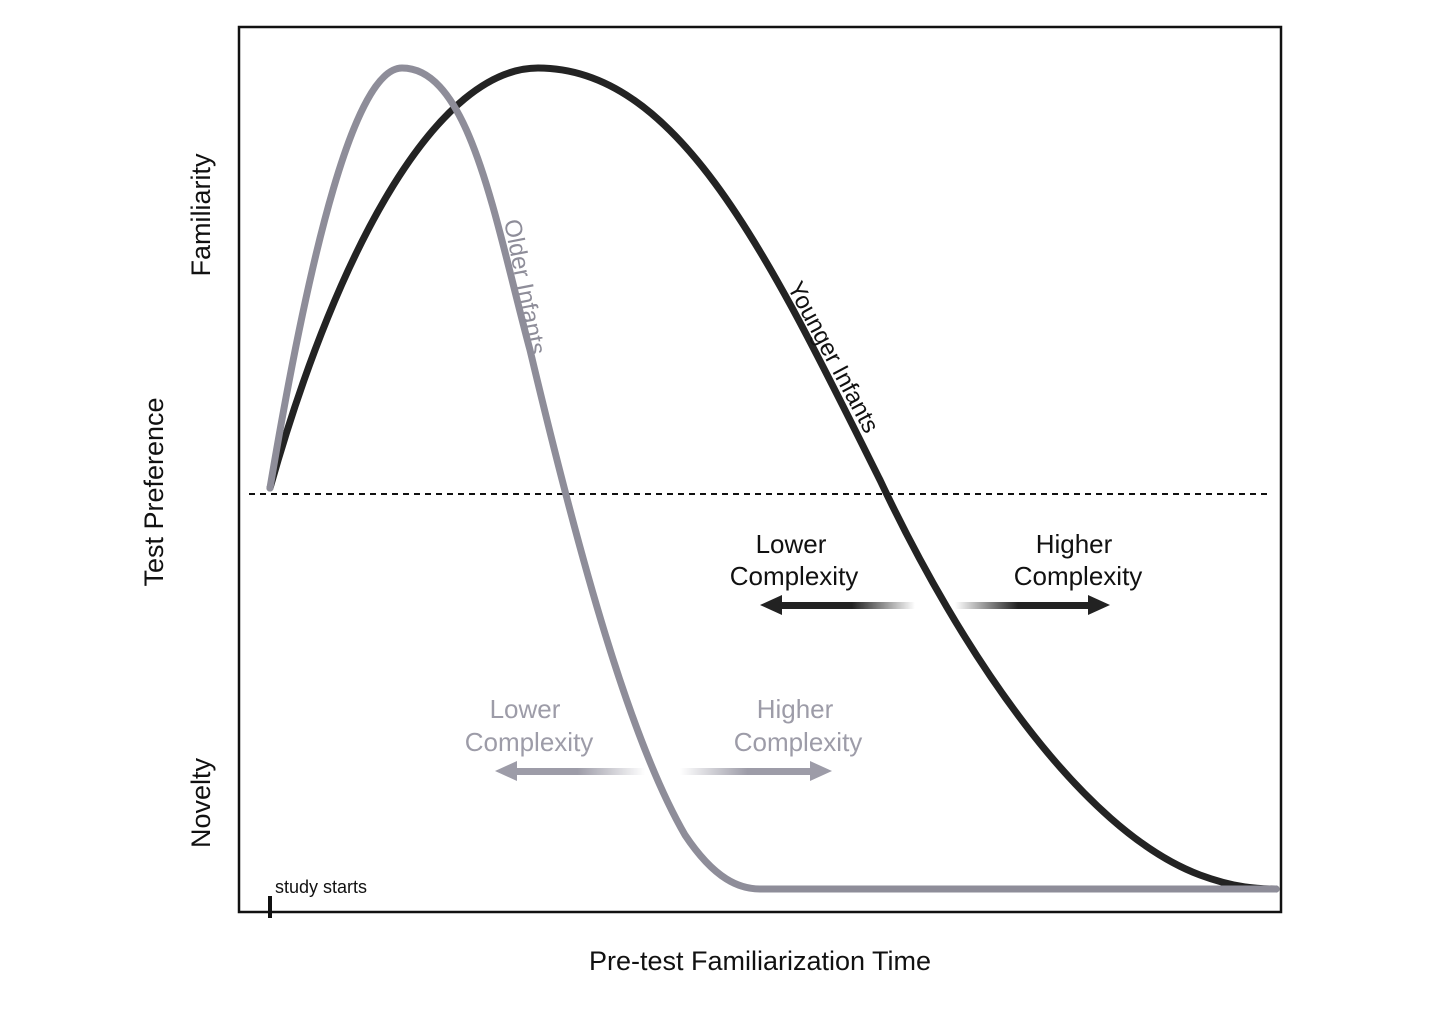  I want to click on x-axis-label: Pre-test Familiarization Time, so click(760, 961).